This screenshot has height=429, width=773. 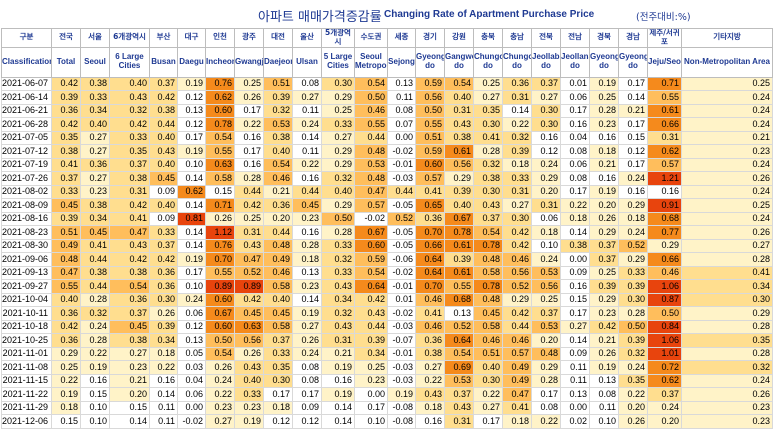 I want to click on table-cell: 0.33, so click(x=633, y=273).